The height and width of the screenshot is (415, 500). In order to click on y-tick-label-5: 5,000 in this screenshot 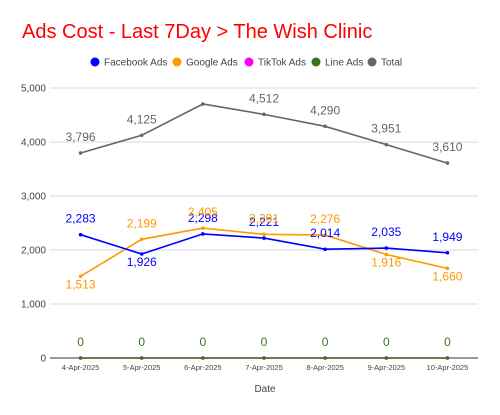, I will do `click(33, 89)`.